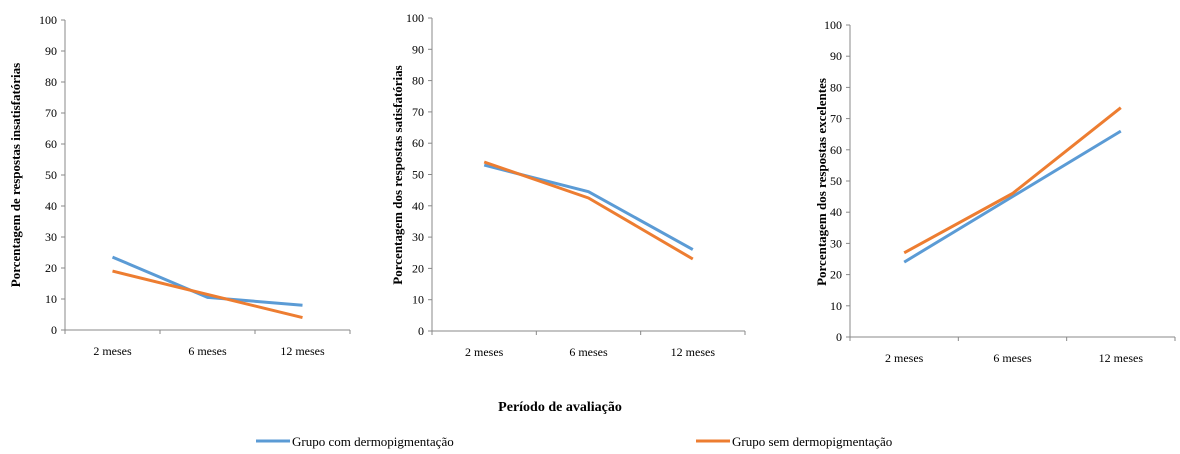  Describe the element at coordinates (373, 441) in the screenshot. I see `legend-label-com: Grupo com dermopigmentação` at that location.